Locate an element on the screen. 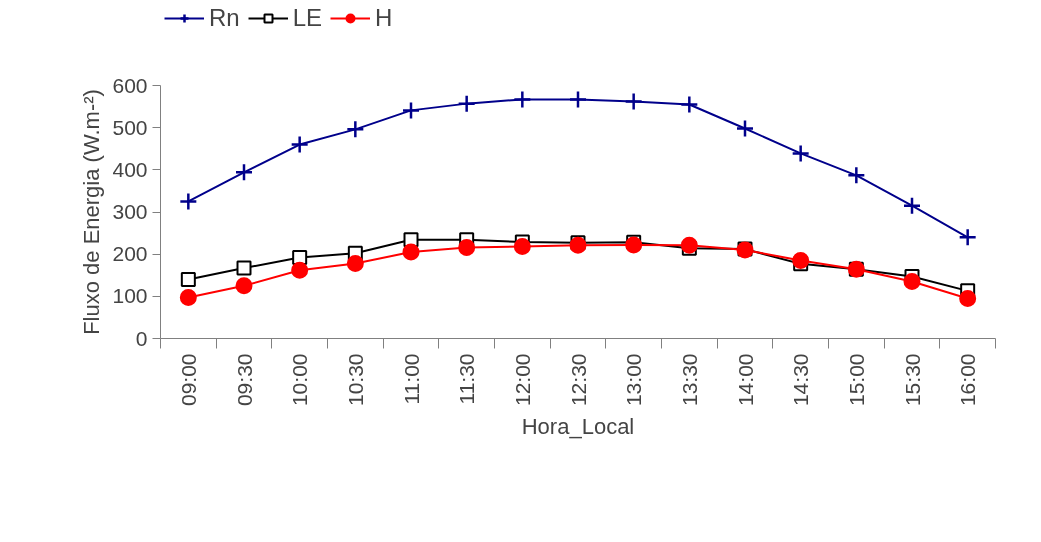 This screenshot has width=1041, height=542. x-tick-label: 16:00 is located at coordinates (968, 380).